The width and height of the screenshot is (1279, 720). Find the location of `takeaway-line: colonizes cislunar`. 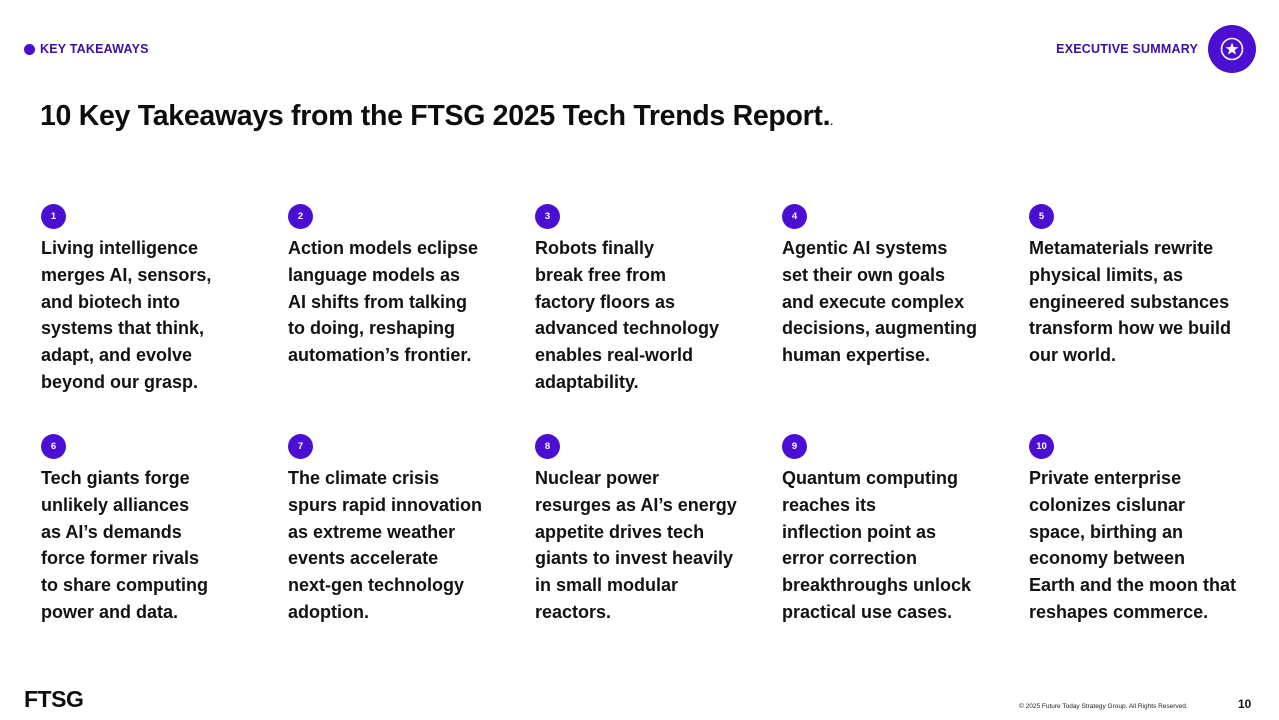

takeaway-line: colonizes cislunar is located at coordinates (1107, 504).